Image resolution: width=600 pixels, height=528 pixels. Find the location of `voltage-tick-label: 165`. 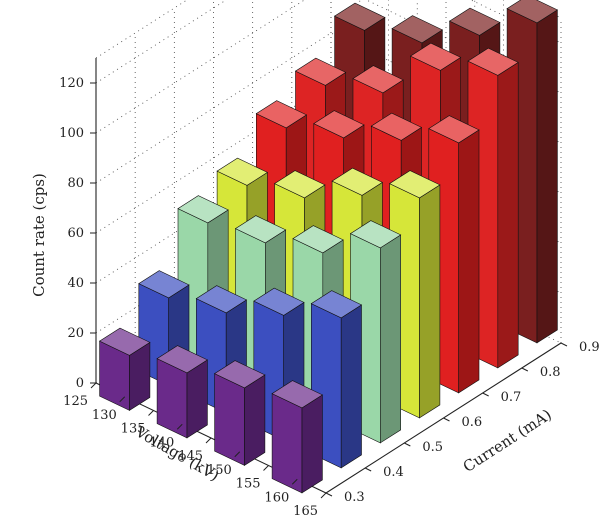

voltage-tick-label: 165 is located at coordinates (305, 511).